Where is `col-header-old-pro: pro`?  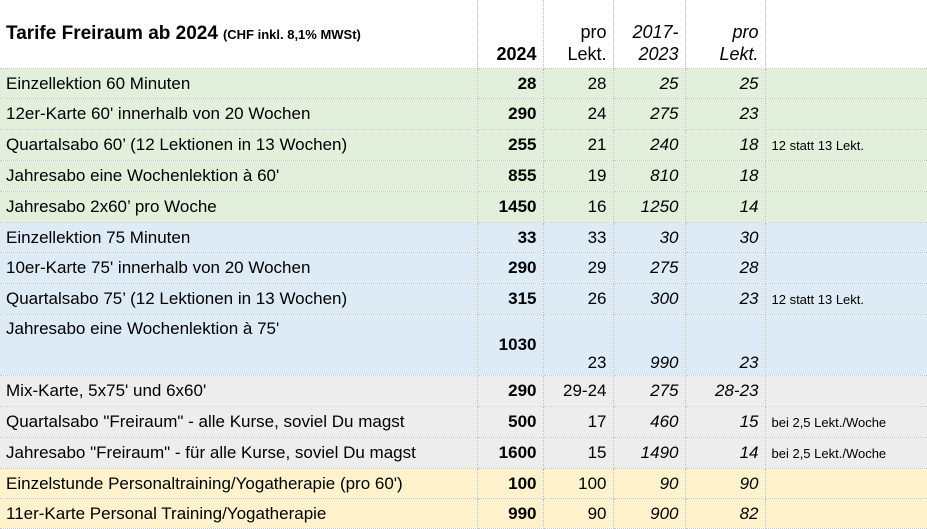 col-header-old-pro: pro is located at coordinates (745, 32).